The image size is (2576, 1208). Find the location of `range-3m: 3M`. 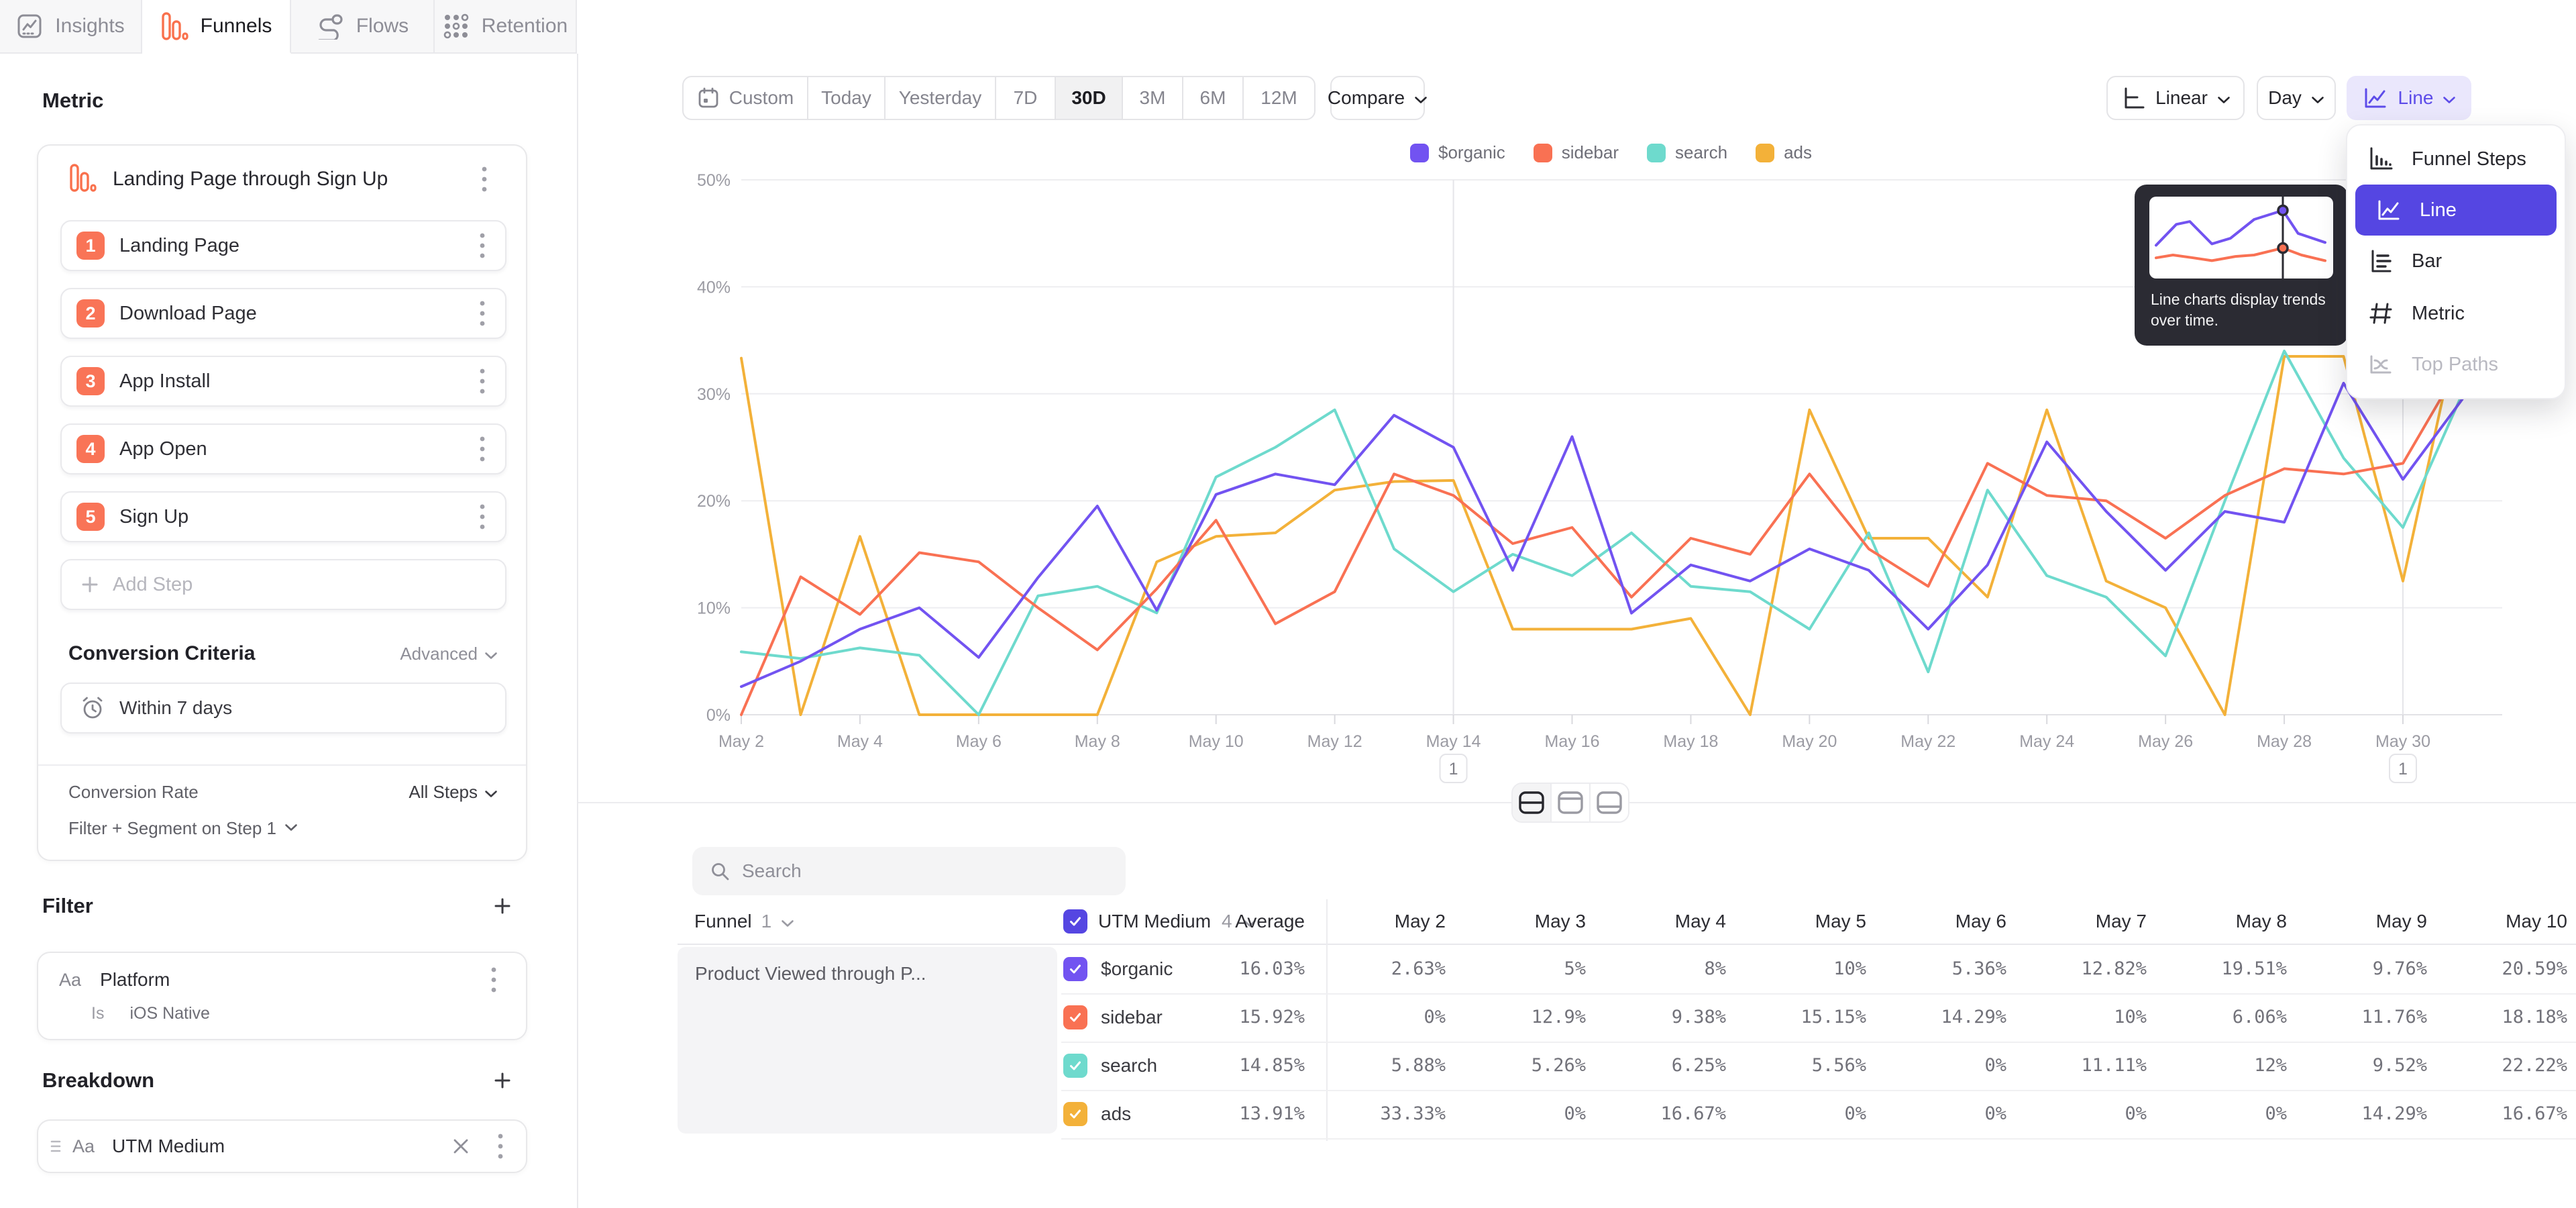

range-3m: 3M is located at coordinates (1153, 98).